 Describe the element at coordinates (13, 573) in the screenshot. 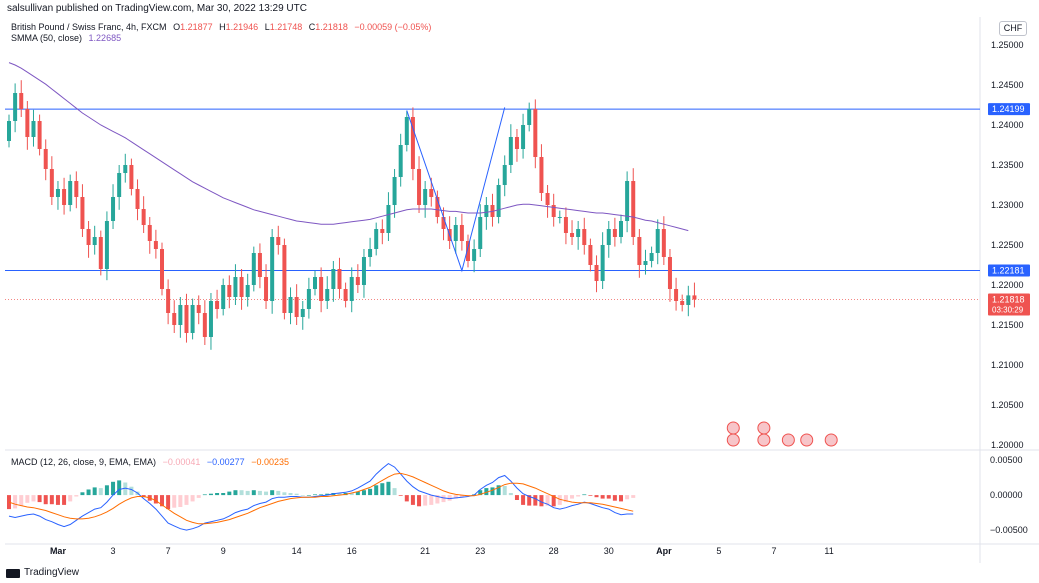

I see `tradingview-logo-icon` at that location.